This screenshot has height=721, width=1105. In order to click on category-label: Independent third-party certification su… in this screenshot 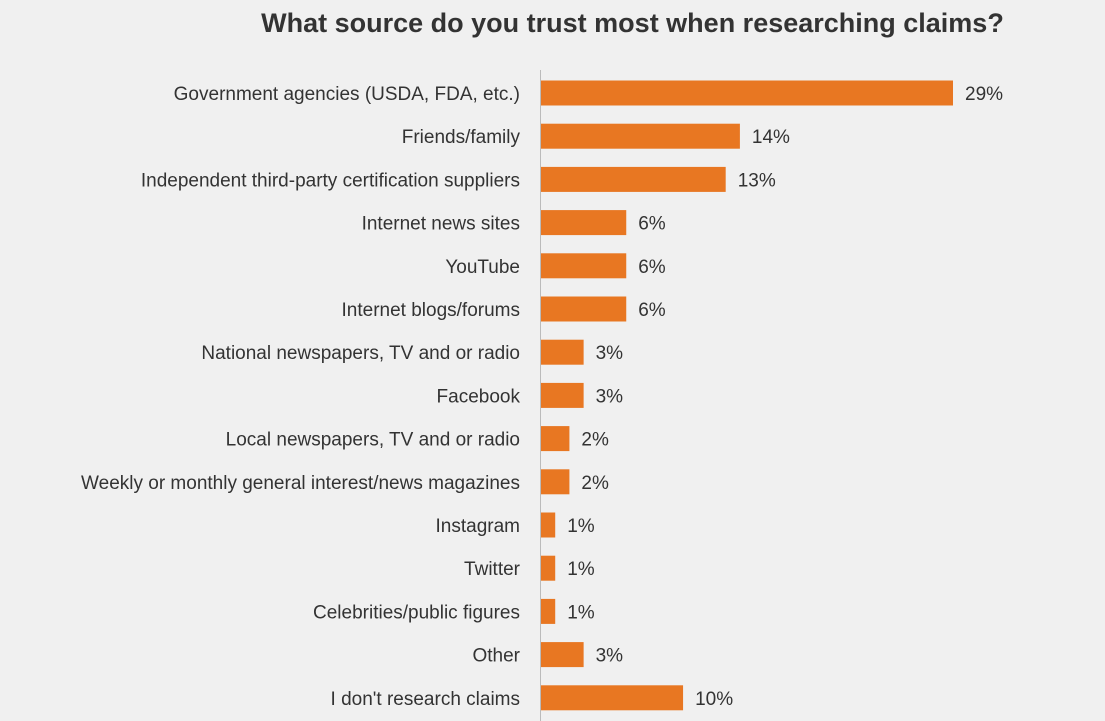, I will do `click(330, 180)`.